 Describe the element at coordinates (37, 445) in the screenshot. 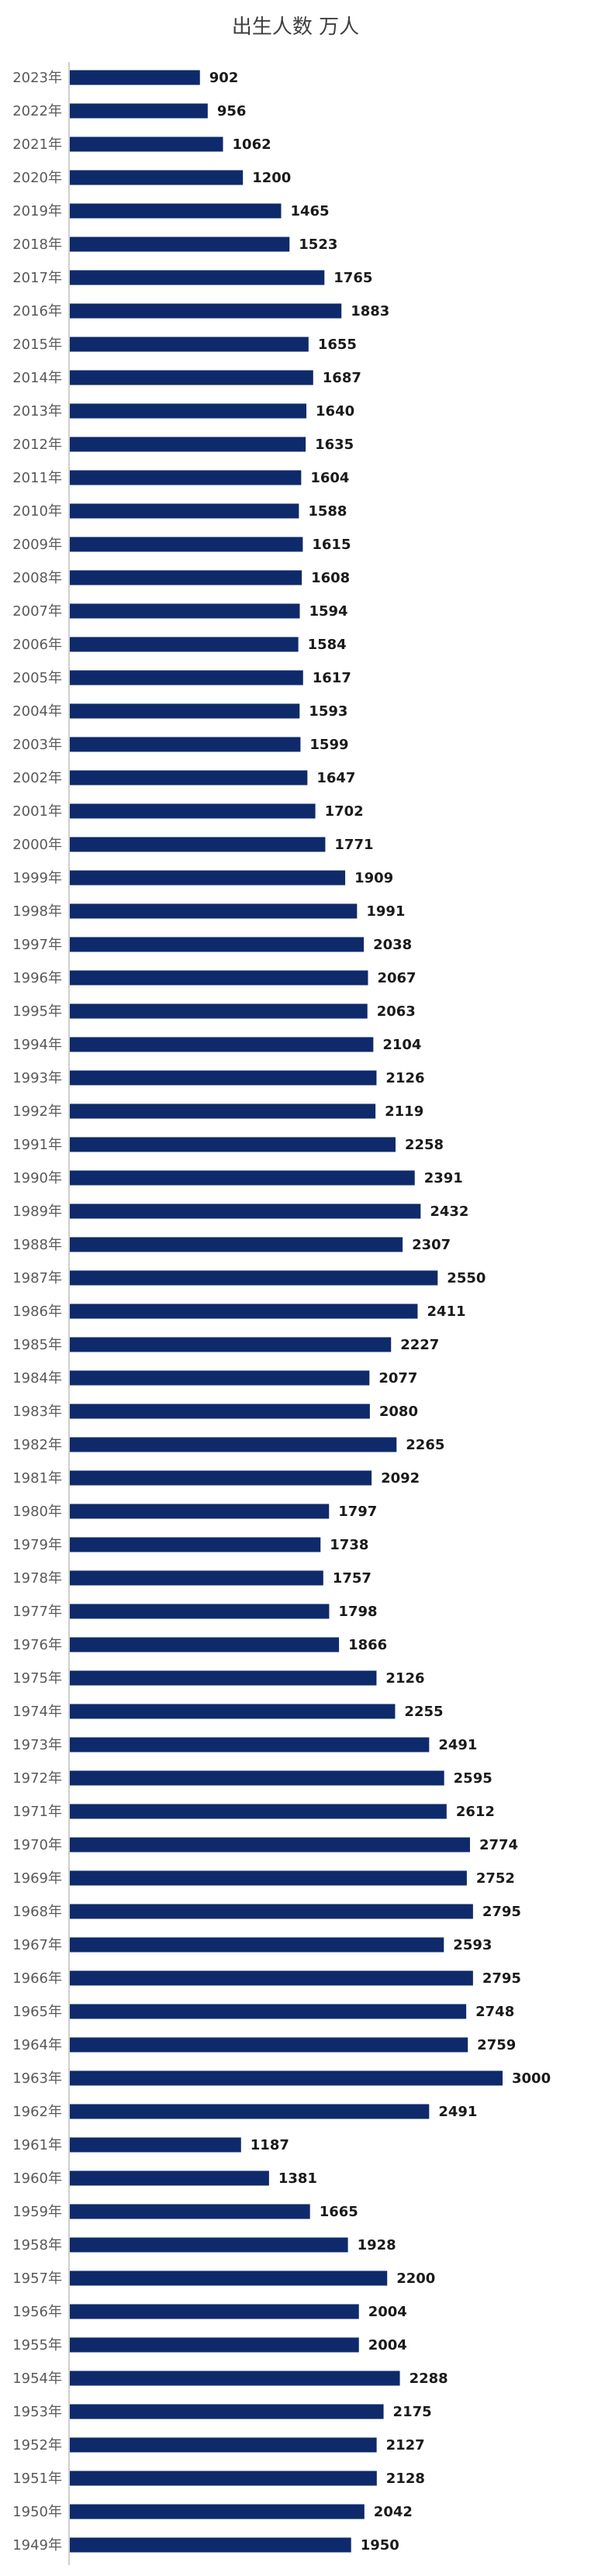

I see `y-tick-label: 2012年` at that location.